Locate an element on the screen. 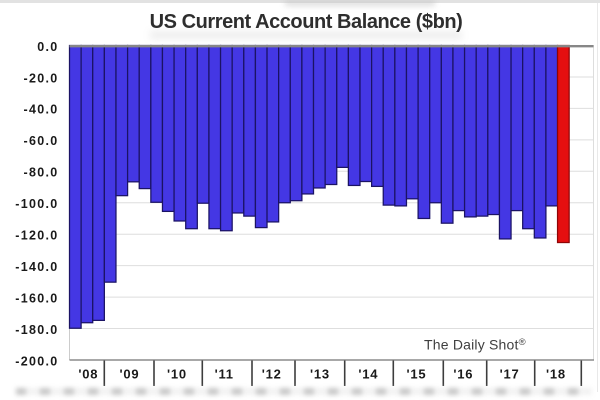 Image resolution: width=600 pixels, height=400 pixels. svg-text: '18 is located at coordinates (556, 374).